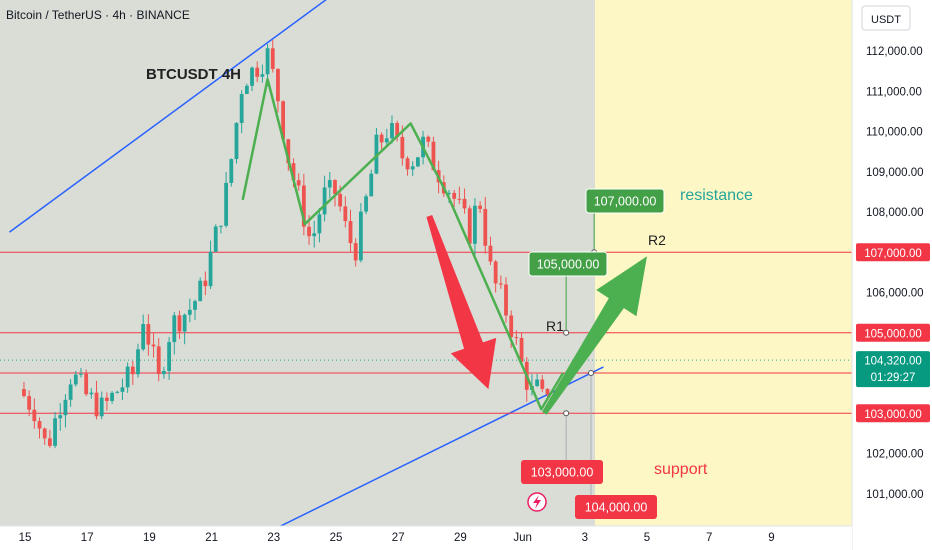  Describe the element at coordinates (594, 335) in the screenshot. I see `bullish-arrow` at that location.